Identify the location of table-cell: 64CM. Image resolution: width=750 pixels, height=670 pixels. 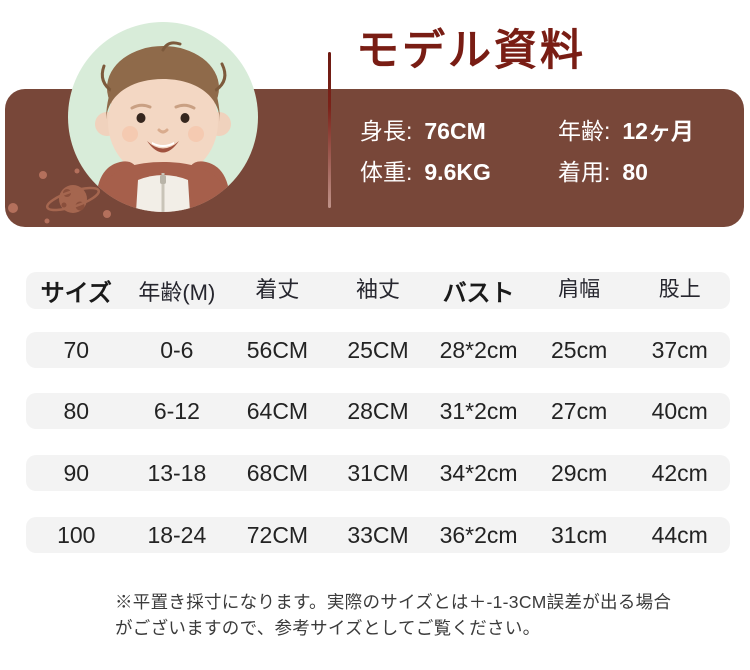
(277, 410).